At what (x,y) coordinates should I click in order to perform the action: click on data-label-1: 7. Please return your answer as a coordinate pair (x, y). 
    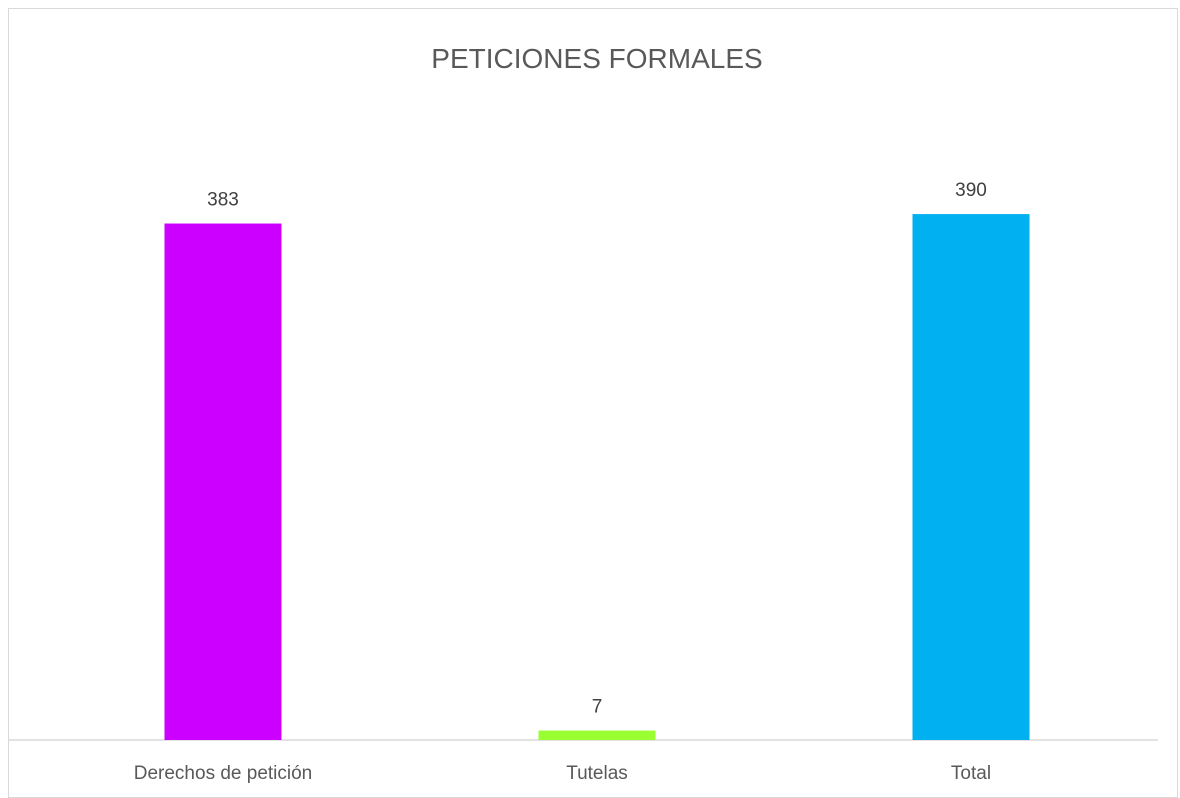
    Looking at the image, I should click on (597, 707).